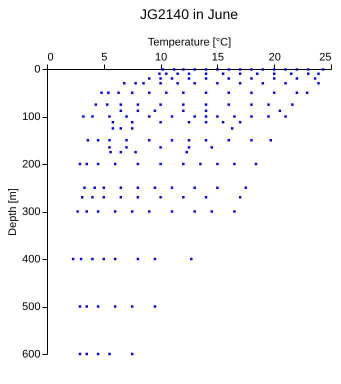  I want to click on x-tick-label: 15, so click(218, 58).